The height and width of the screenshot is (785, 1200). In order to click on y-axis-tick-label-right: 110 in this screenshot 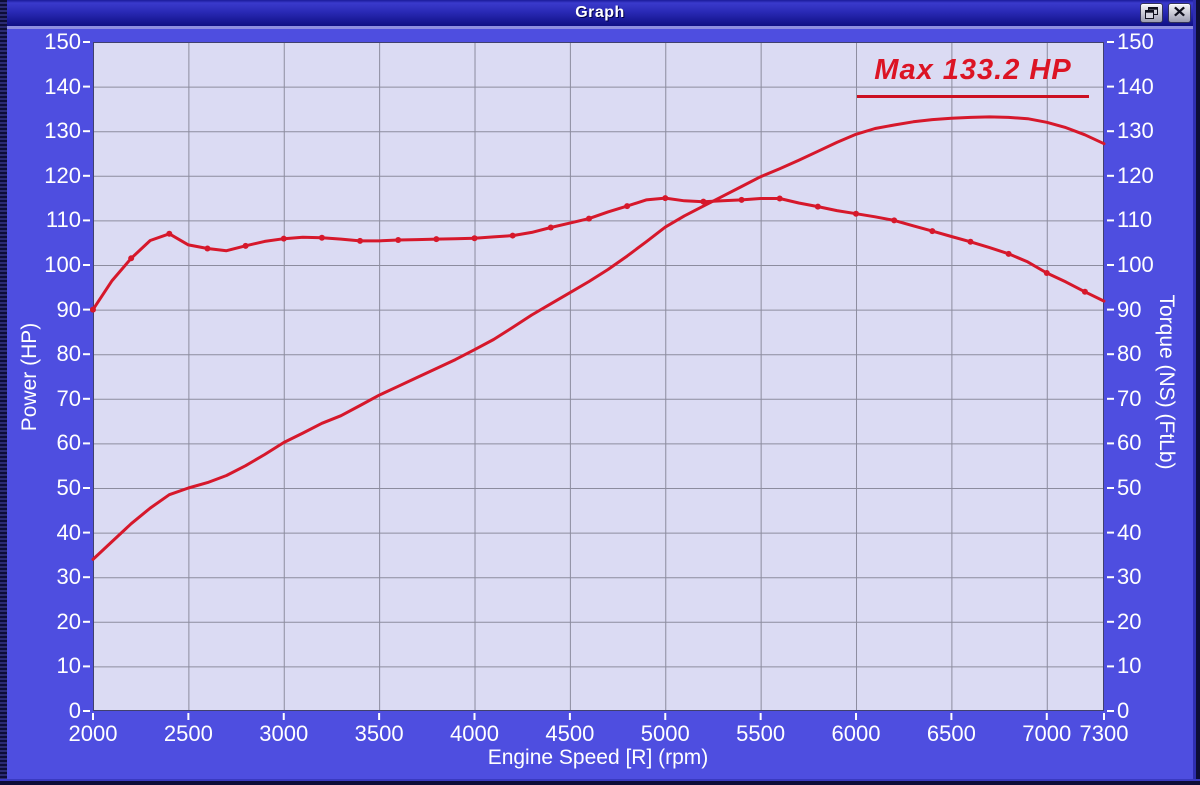, I will do `click(1135, 220)`.